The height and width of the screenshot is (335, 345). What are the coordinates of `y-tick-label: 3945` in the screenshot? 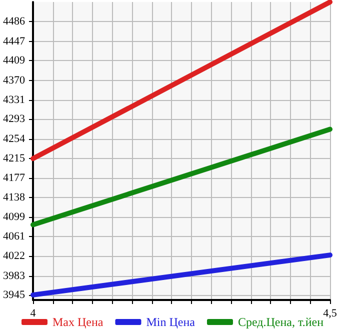 It's located at (14, 294).